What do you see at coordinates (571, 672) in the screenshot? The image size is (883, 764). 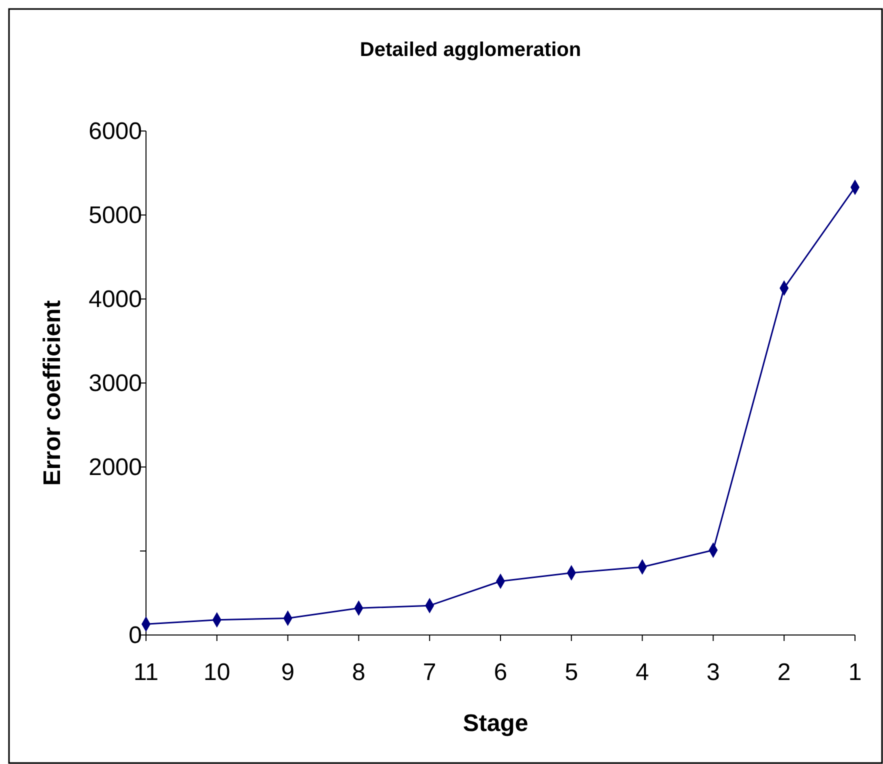 I see `x-tick-label: 5` at bounding box center [571, 672].